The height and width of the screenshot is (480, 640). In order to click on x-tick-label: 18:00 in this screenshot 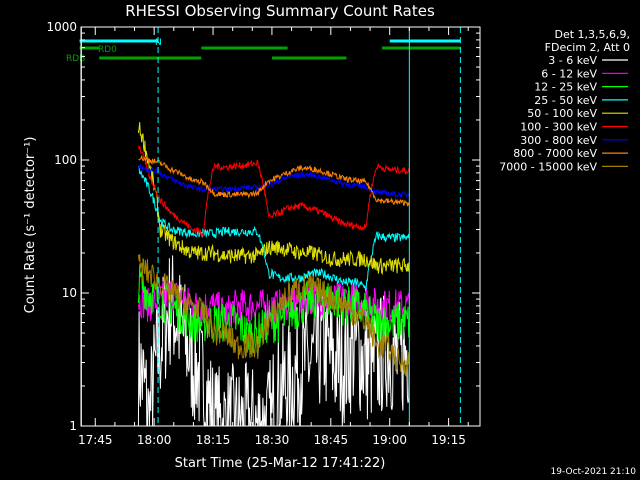, I will do `click(154, 440)`.